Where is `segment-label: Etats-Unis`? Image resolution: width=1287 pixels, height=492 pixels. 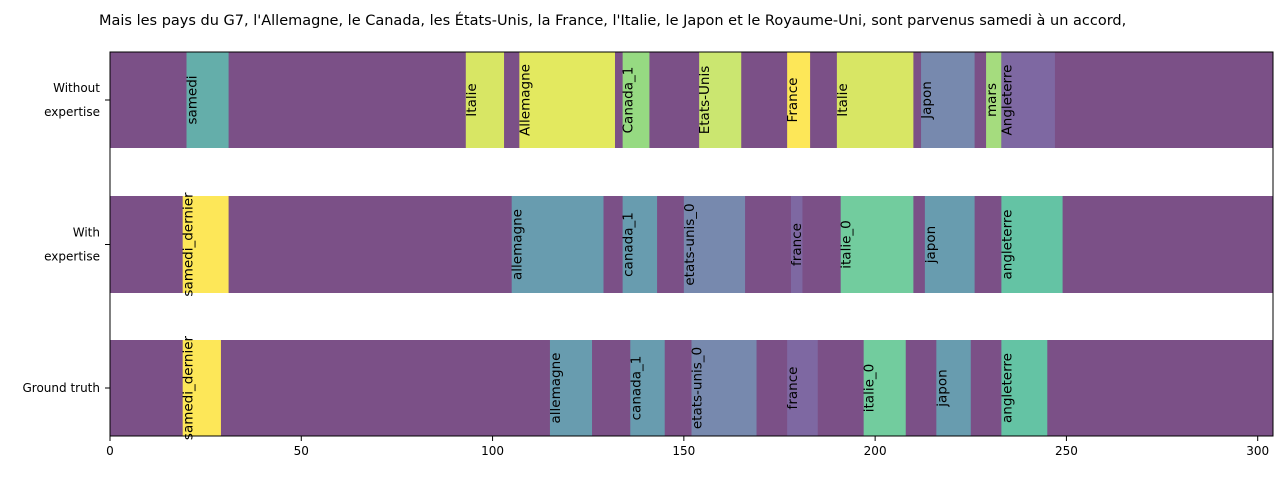
segment-label: Etats-Unis is located at coordinates (705, 100).